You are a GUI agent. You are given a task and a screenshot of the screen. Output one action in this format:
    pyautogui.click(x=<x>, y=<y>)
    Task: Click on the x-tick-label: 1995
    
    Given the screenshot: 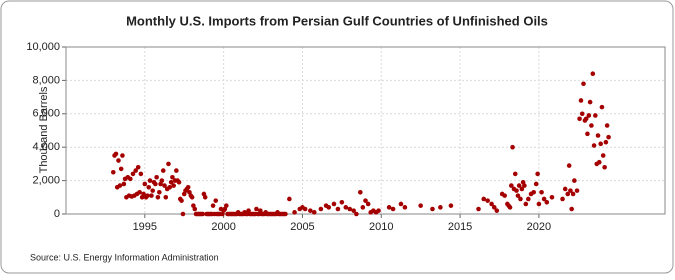 What is the action you would take?
    pyautogui.click(x=145, y=227)
    